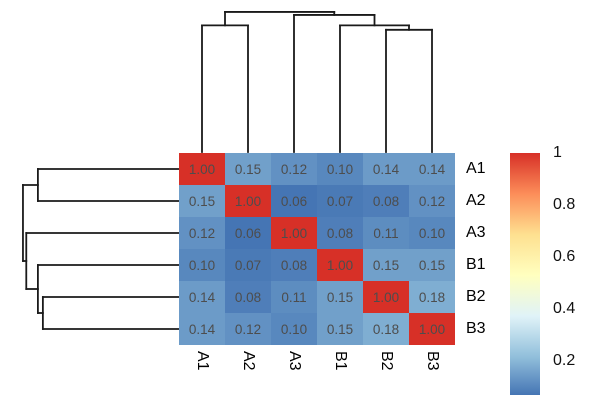 Image resolution: width=600 pixels, height=400 pixels. What do you see at coordinates (432, 297) in the screenshot?
I see `heatmap-cell-B2-B3: 0.18` at bounding box center [432, 297].